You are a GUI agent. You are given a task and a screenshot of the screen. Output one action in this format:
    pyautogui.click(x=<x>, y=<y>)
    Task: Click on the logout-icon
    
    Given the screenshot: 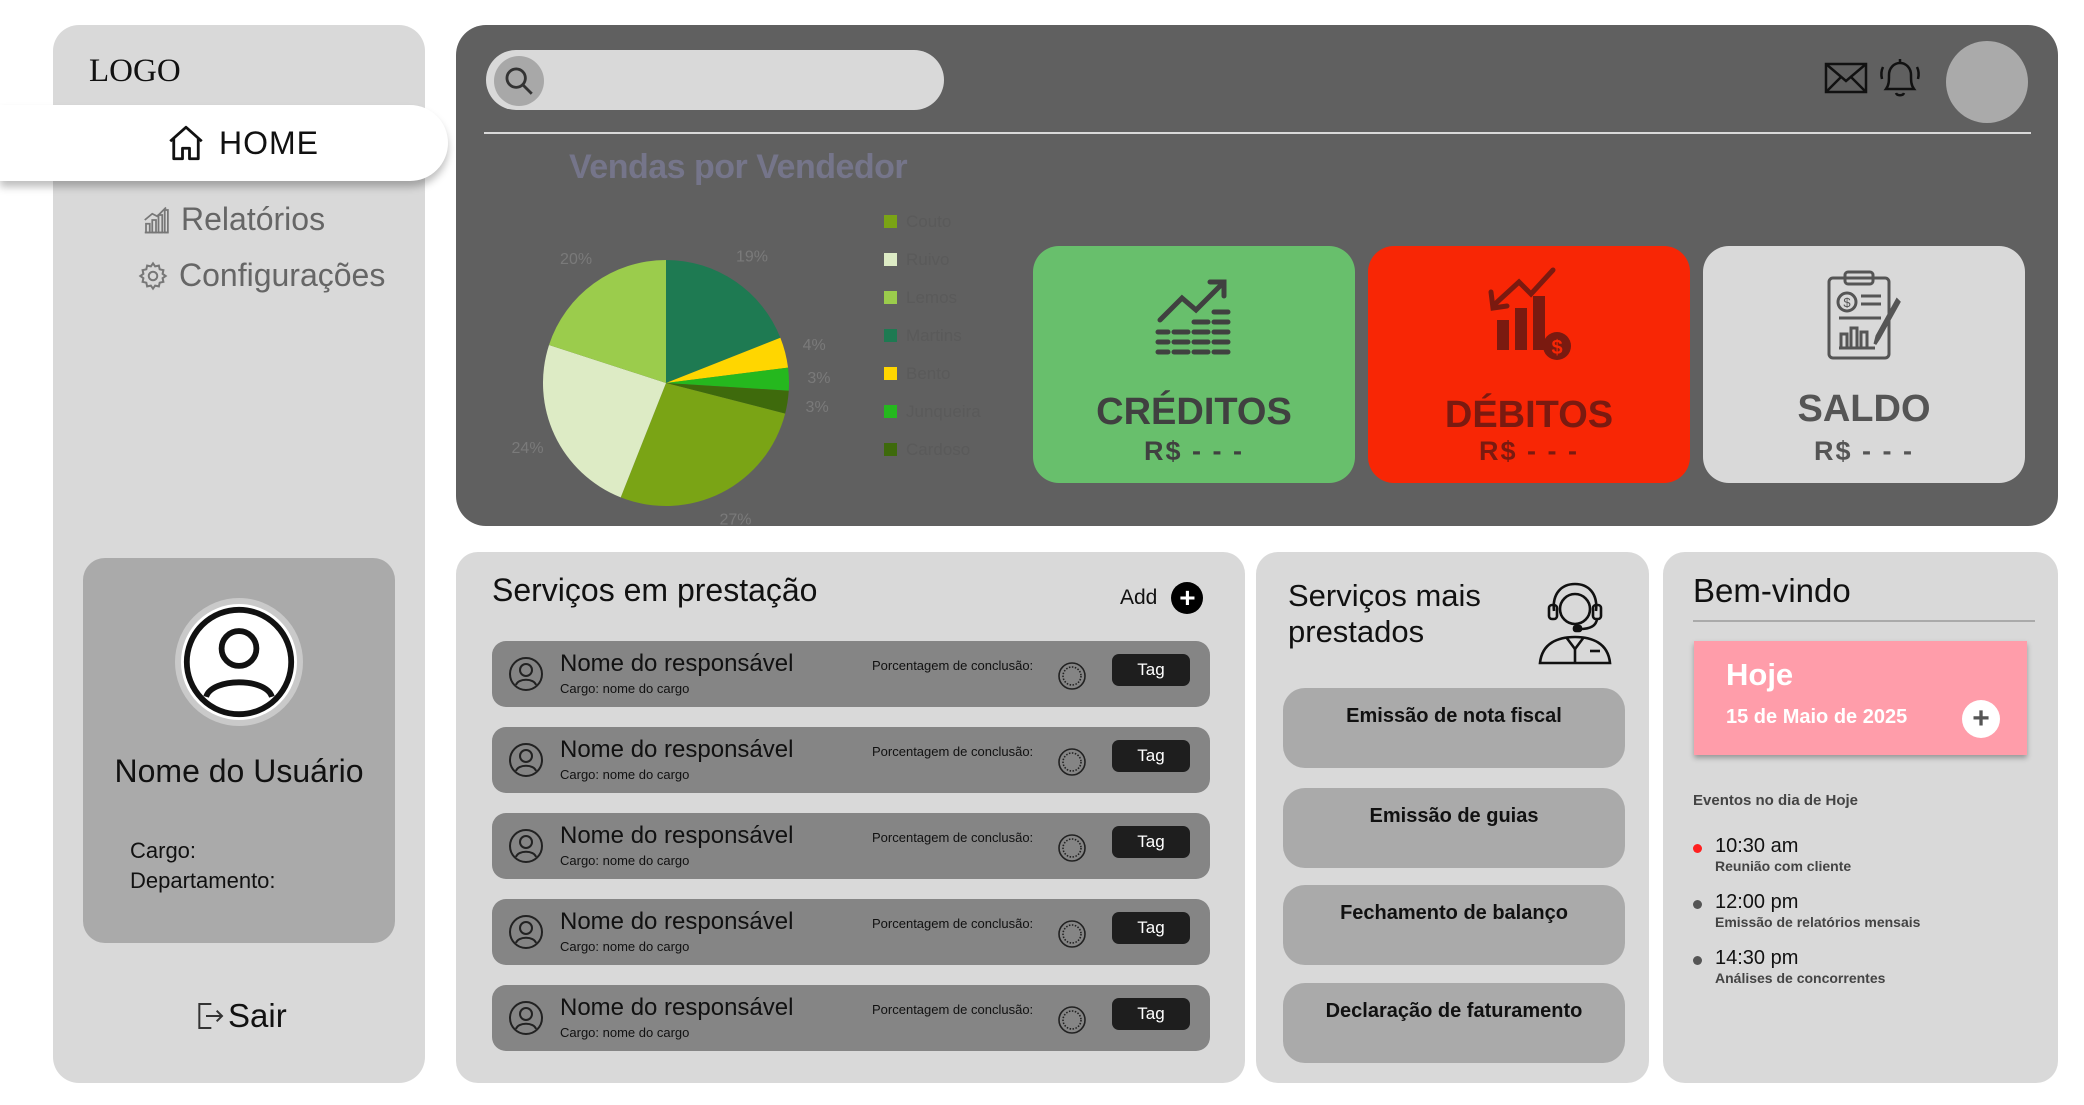 What is the action you would take?
    pyautogui.click(x=211, y=1016)
    